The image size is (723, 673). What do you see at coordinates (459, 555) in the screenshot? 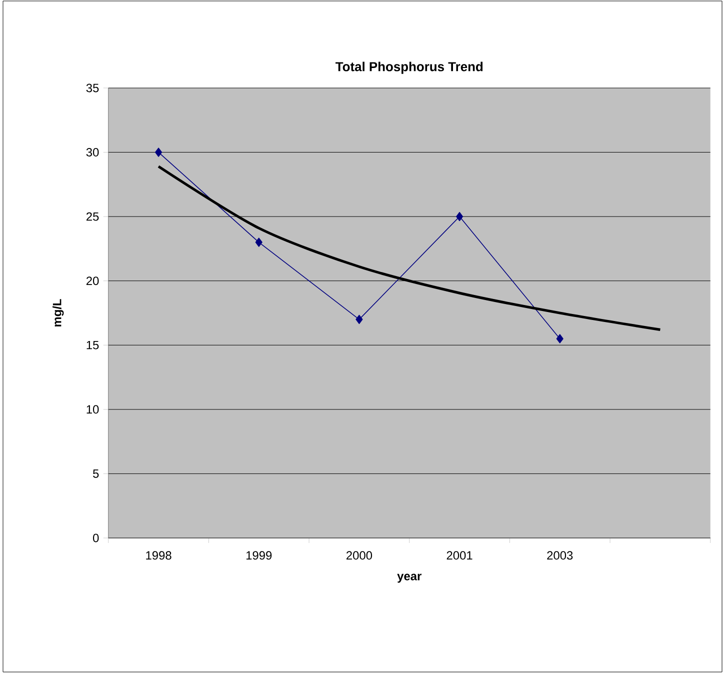
I see `x-tick-label: 2001` at bounding box center [459, 555].